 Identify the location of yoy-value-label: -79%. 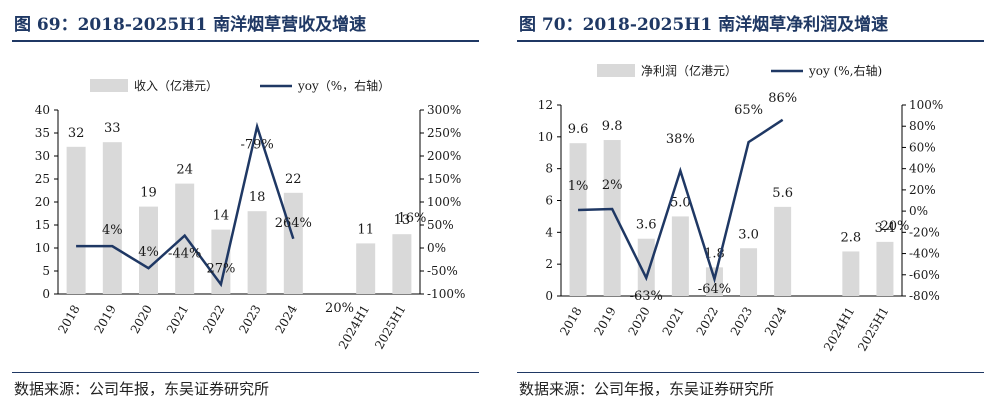
(256, 145).